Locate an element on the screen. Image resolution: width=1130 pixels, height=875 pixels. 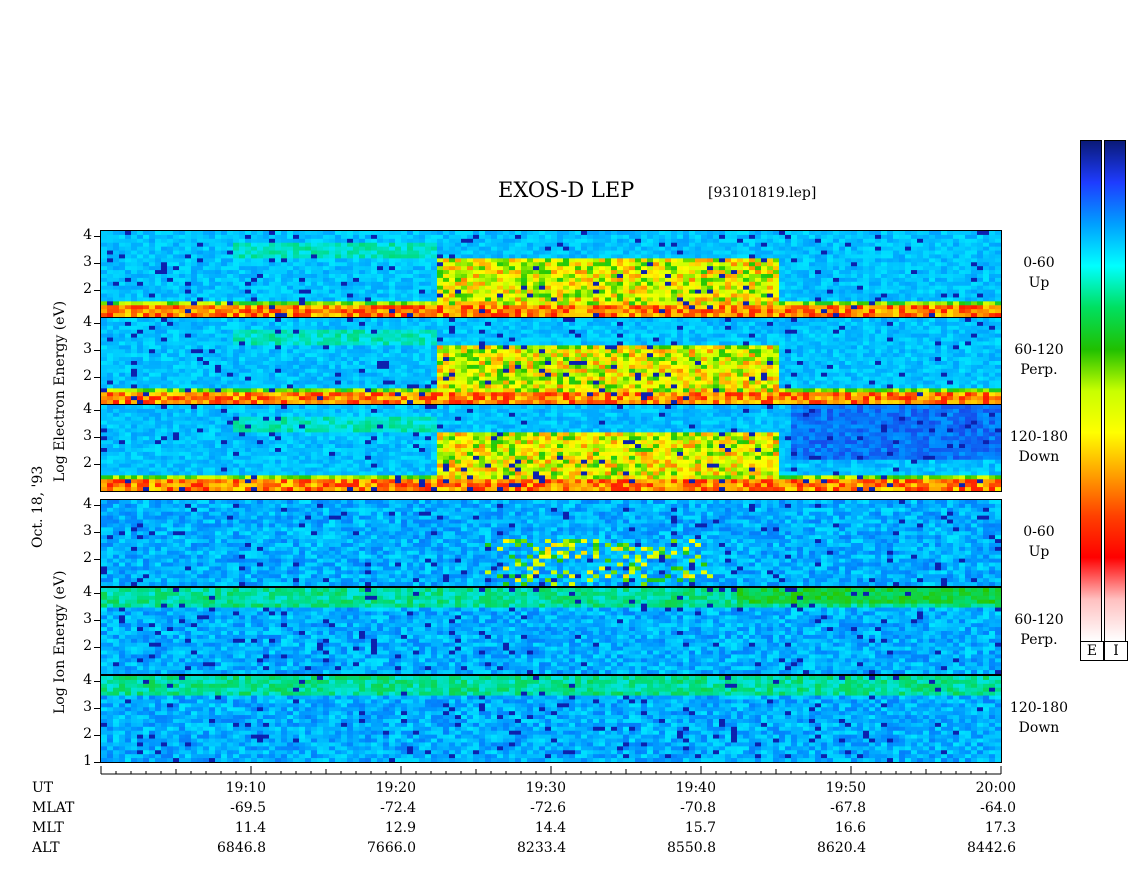
orbit-value-mlat: -67.8 is located at coordinates (848, 808).